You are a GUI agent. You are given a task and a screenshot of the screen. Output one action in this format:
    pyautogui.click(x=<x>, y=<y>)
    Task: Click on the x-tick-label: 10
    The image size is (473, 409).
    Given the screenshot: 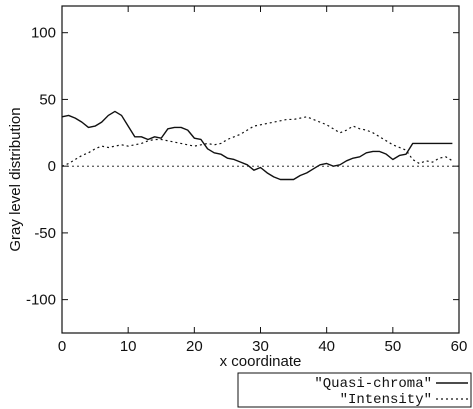 What is the action you would take?
    pyautogui.click(x=128, y=346)
    